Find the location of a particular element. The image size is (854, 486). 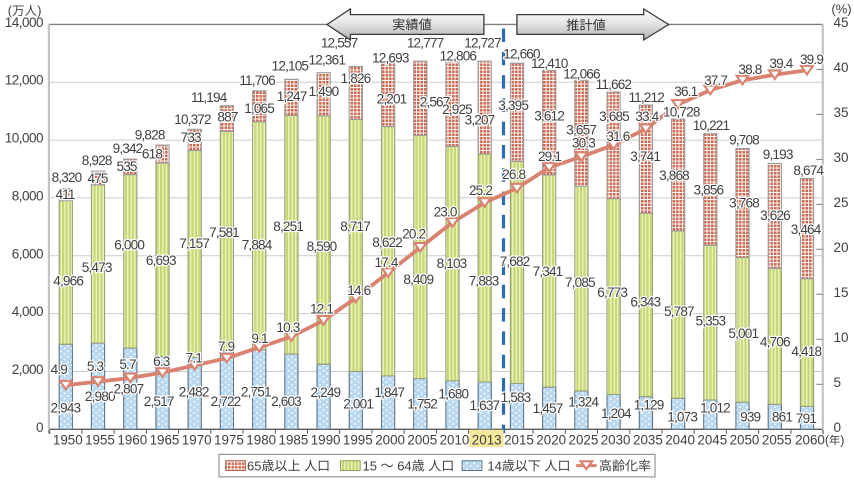

svg-text: 45 is located at coordinates (841, 22).